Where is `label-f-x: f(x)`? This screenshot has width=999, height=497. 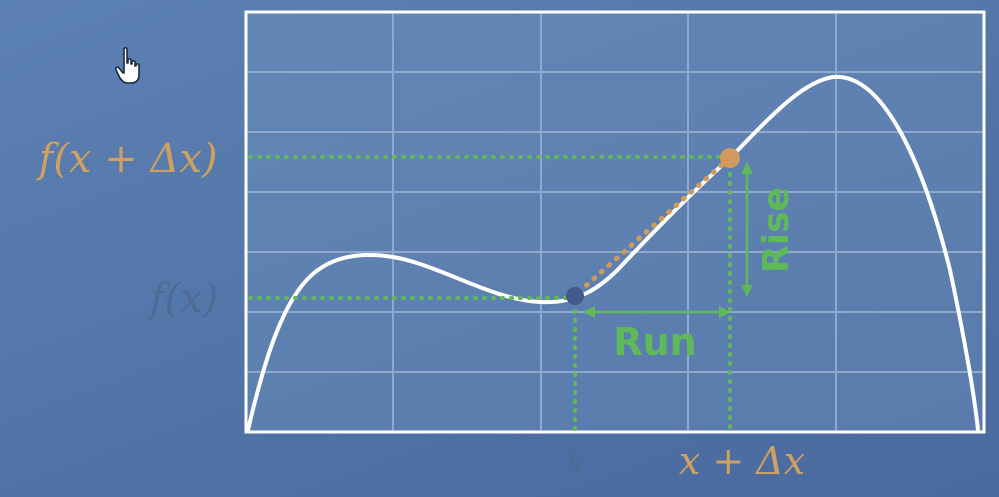
label-f-x: f(x) is located at coordinates (183, 299).